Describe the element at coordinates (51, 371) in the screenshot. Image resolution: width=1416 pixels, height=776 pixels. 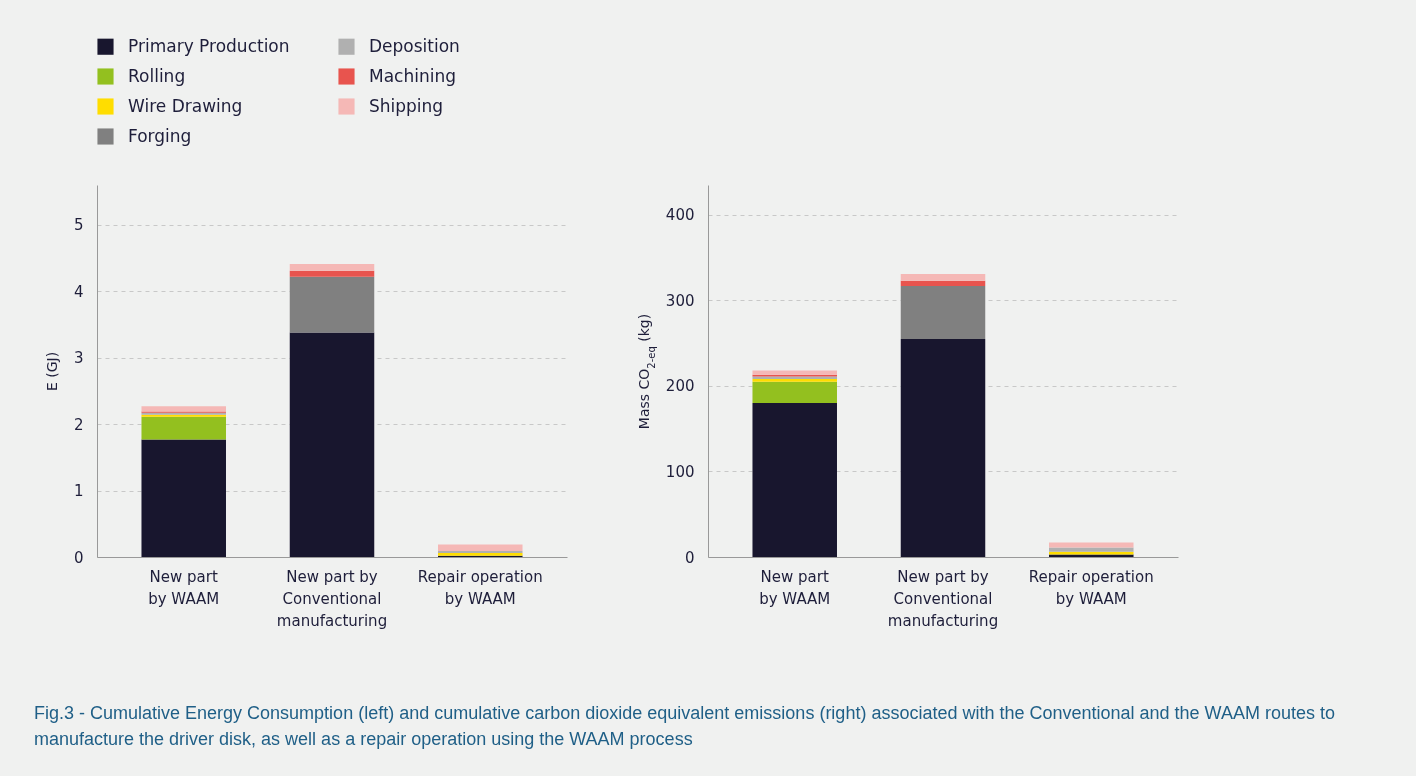
I see `y-axis-title: E (GJ)` at that location.